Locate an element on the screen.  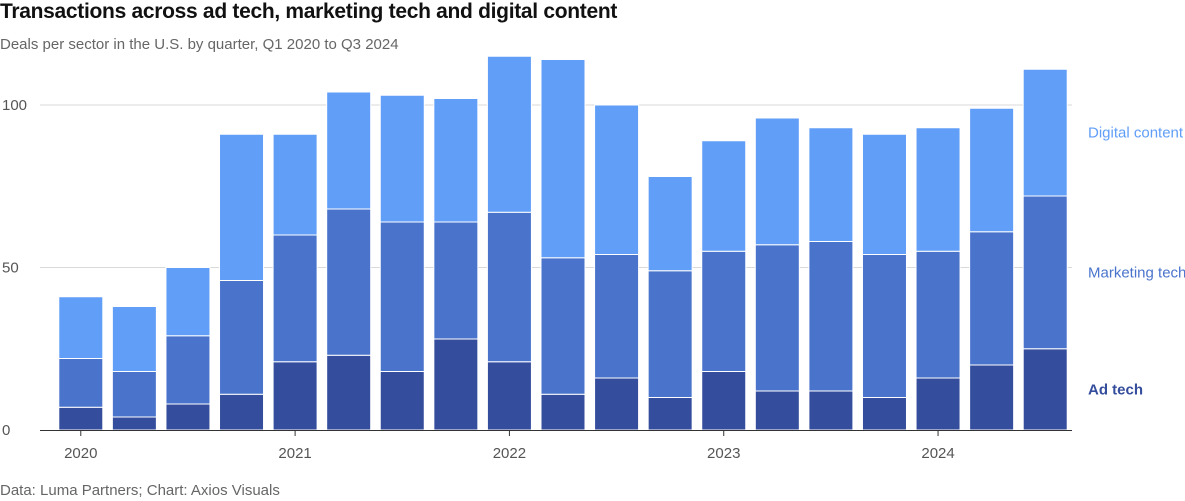
legend-ad-tech: Ad tech is located at coordinates (1115, 389).